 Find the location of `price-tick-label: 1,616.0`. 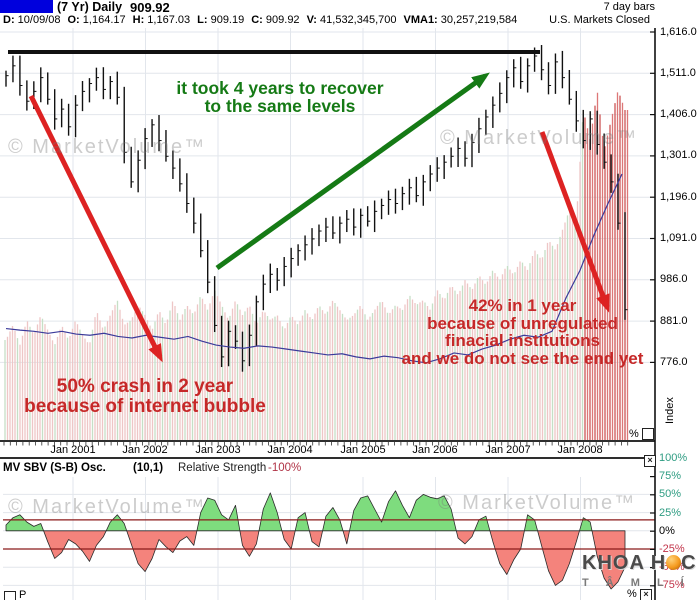

price-tick-label: 1,616.0 is located at coordinates (678, 31).